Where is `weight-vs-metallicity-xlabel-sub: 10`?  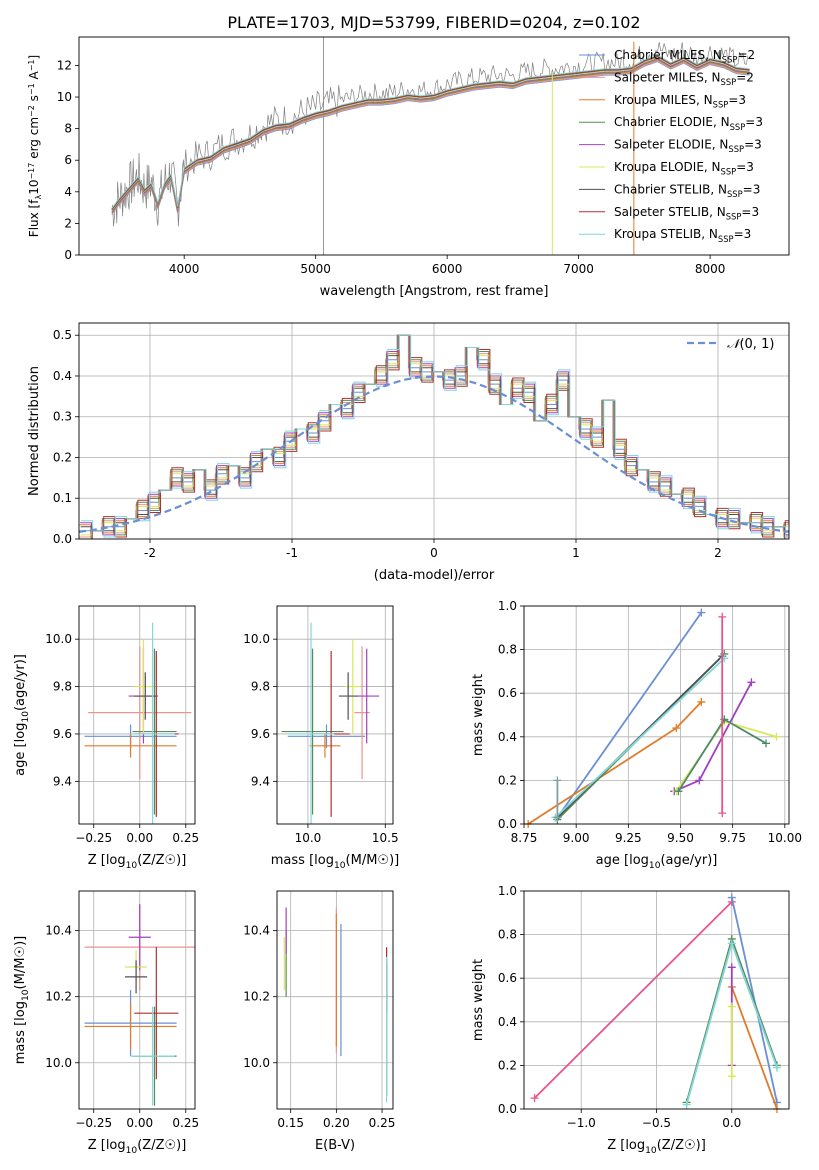
weight-vs-metallicity-xlabel-sub: 10 is located at coordinates (651, 1151).